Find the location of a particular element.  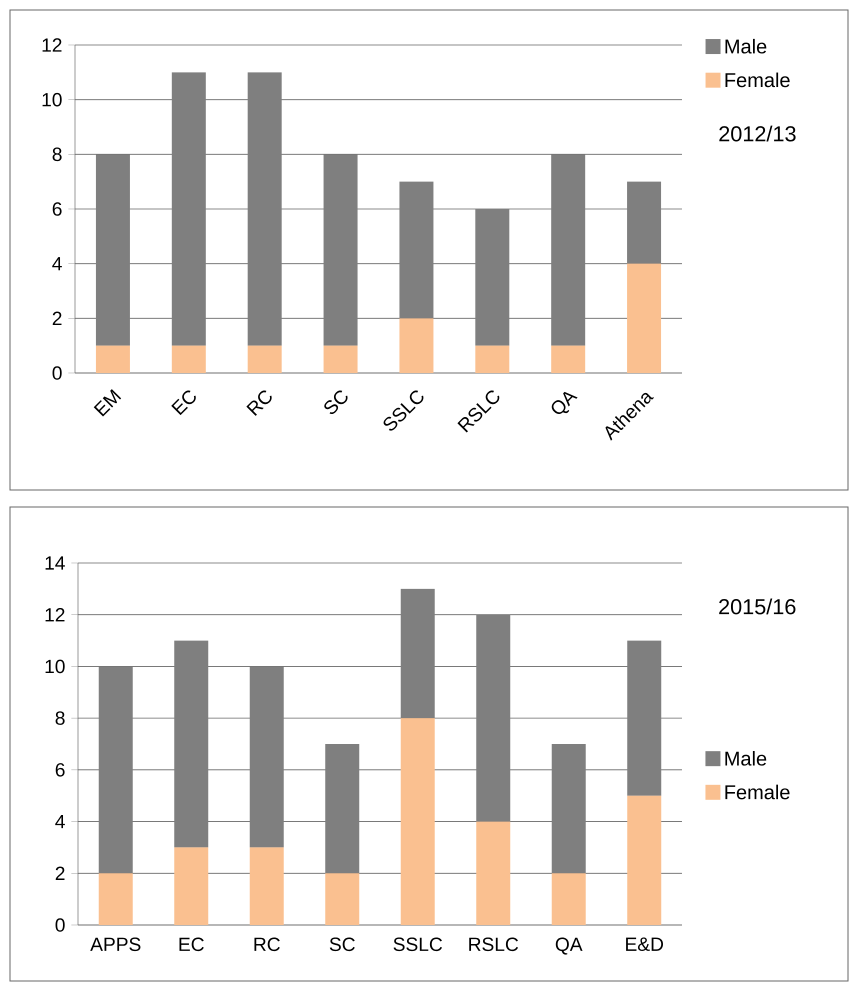

text: 2015/16 is located at coordinates (757, 606).